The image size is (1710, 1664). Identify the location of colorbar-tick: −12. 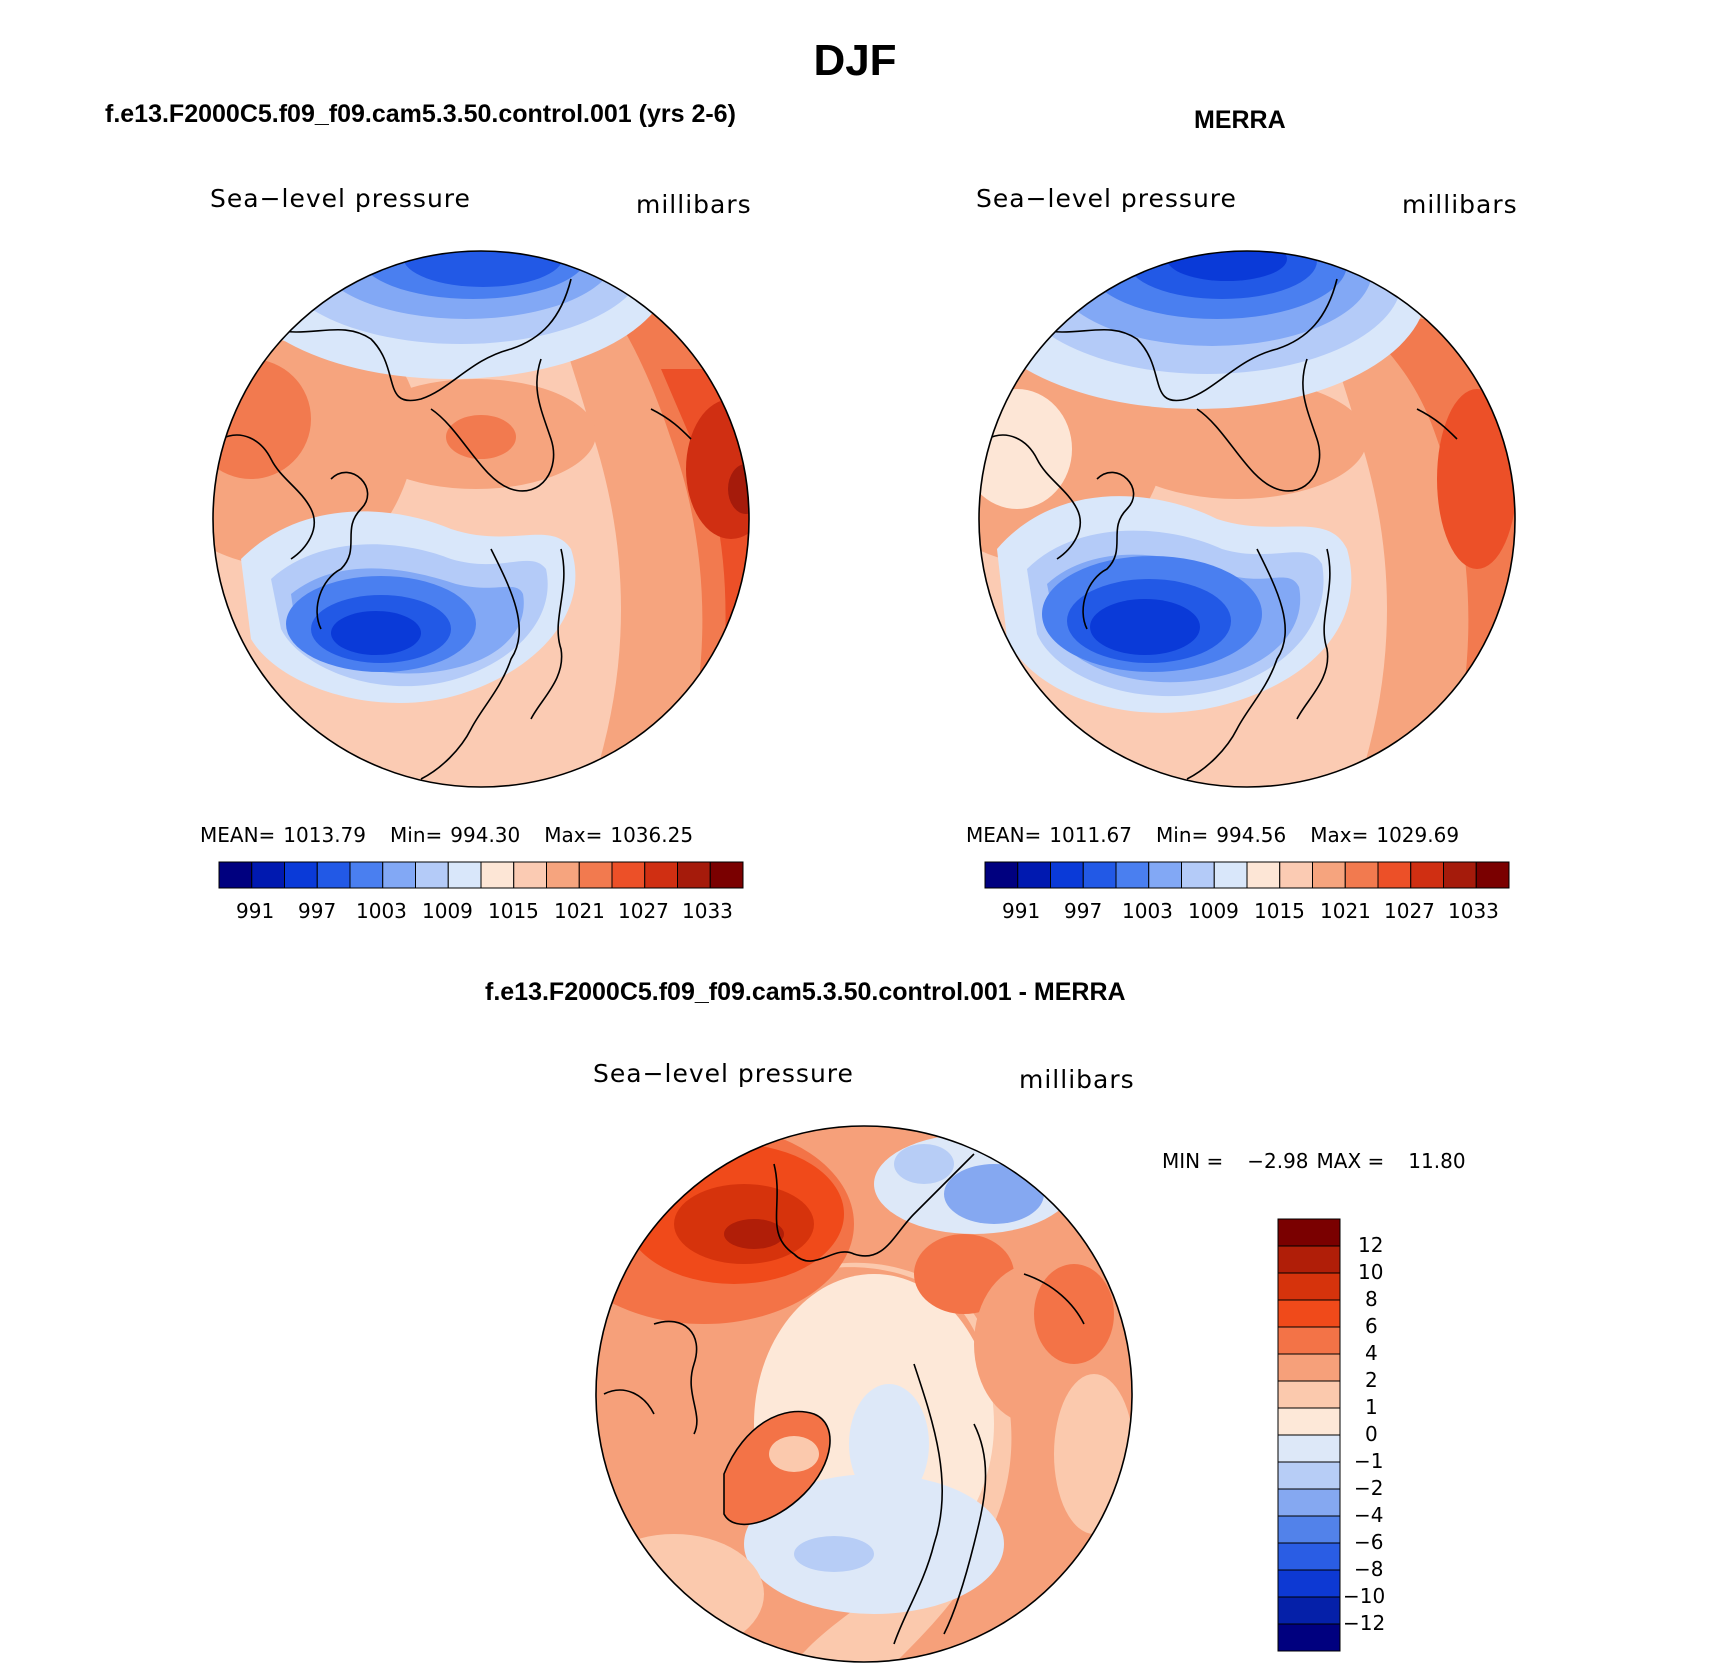
(1364, 1623).